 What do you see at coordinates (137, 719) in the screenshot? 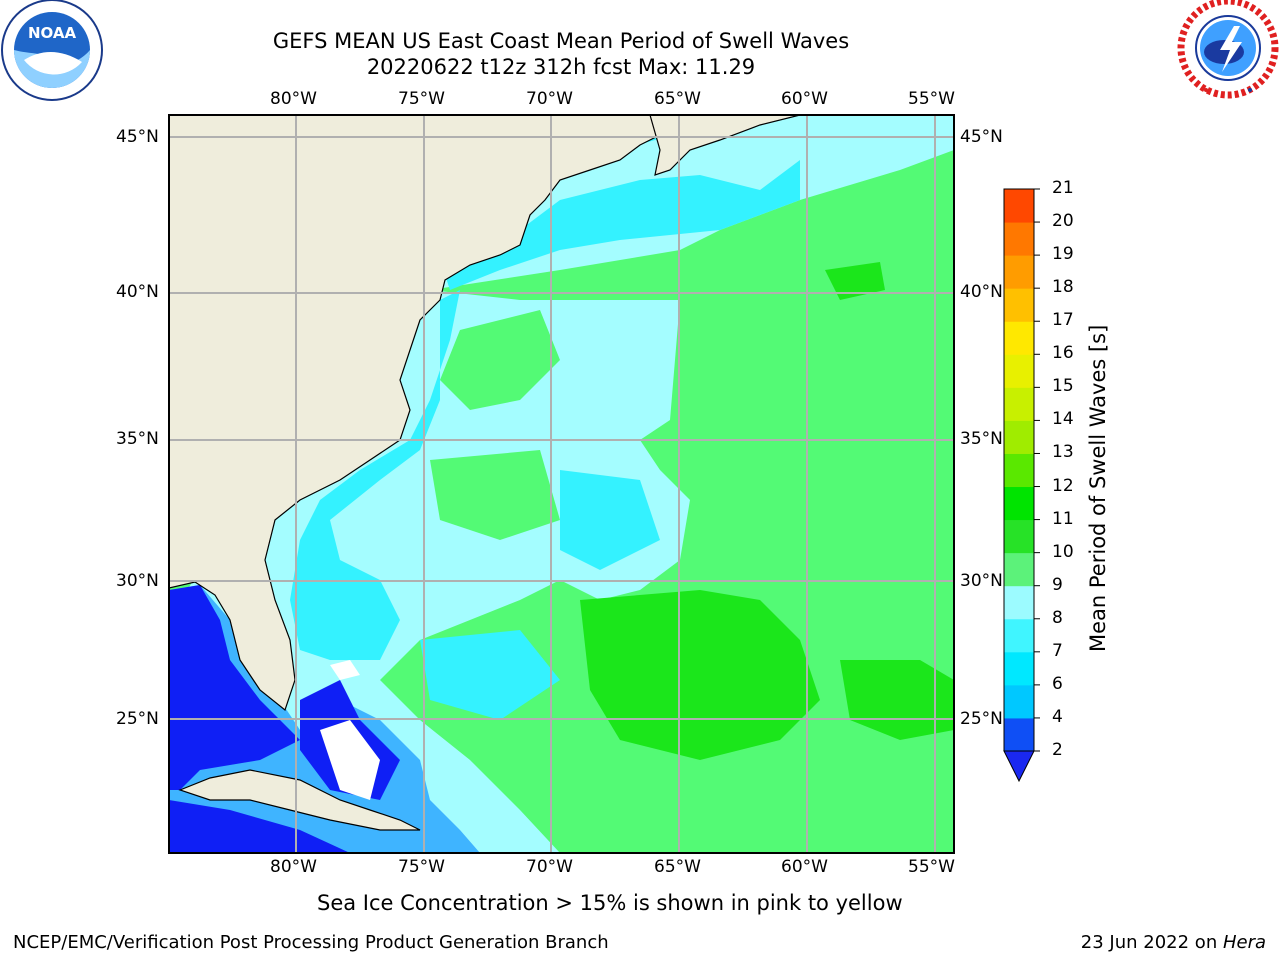
I see `lat-label-left: 25°N` at bounding box center [137, 719].